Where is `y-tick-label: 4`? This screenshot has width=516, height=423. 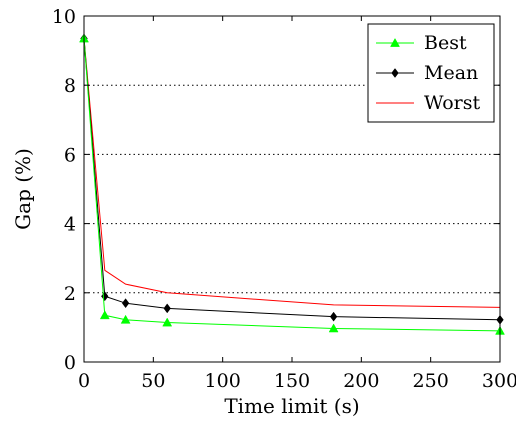 y-tick-label: 4 is located at coordinates (70, 225).